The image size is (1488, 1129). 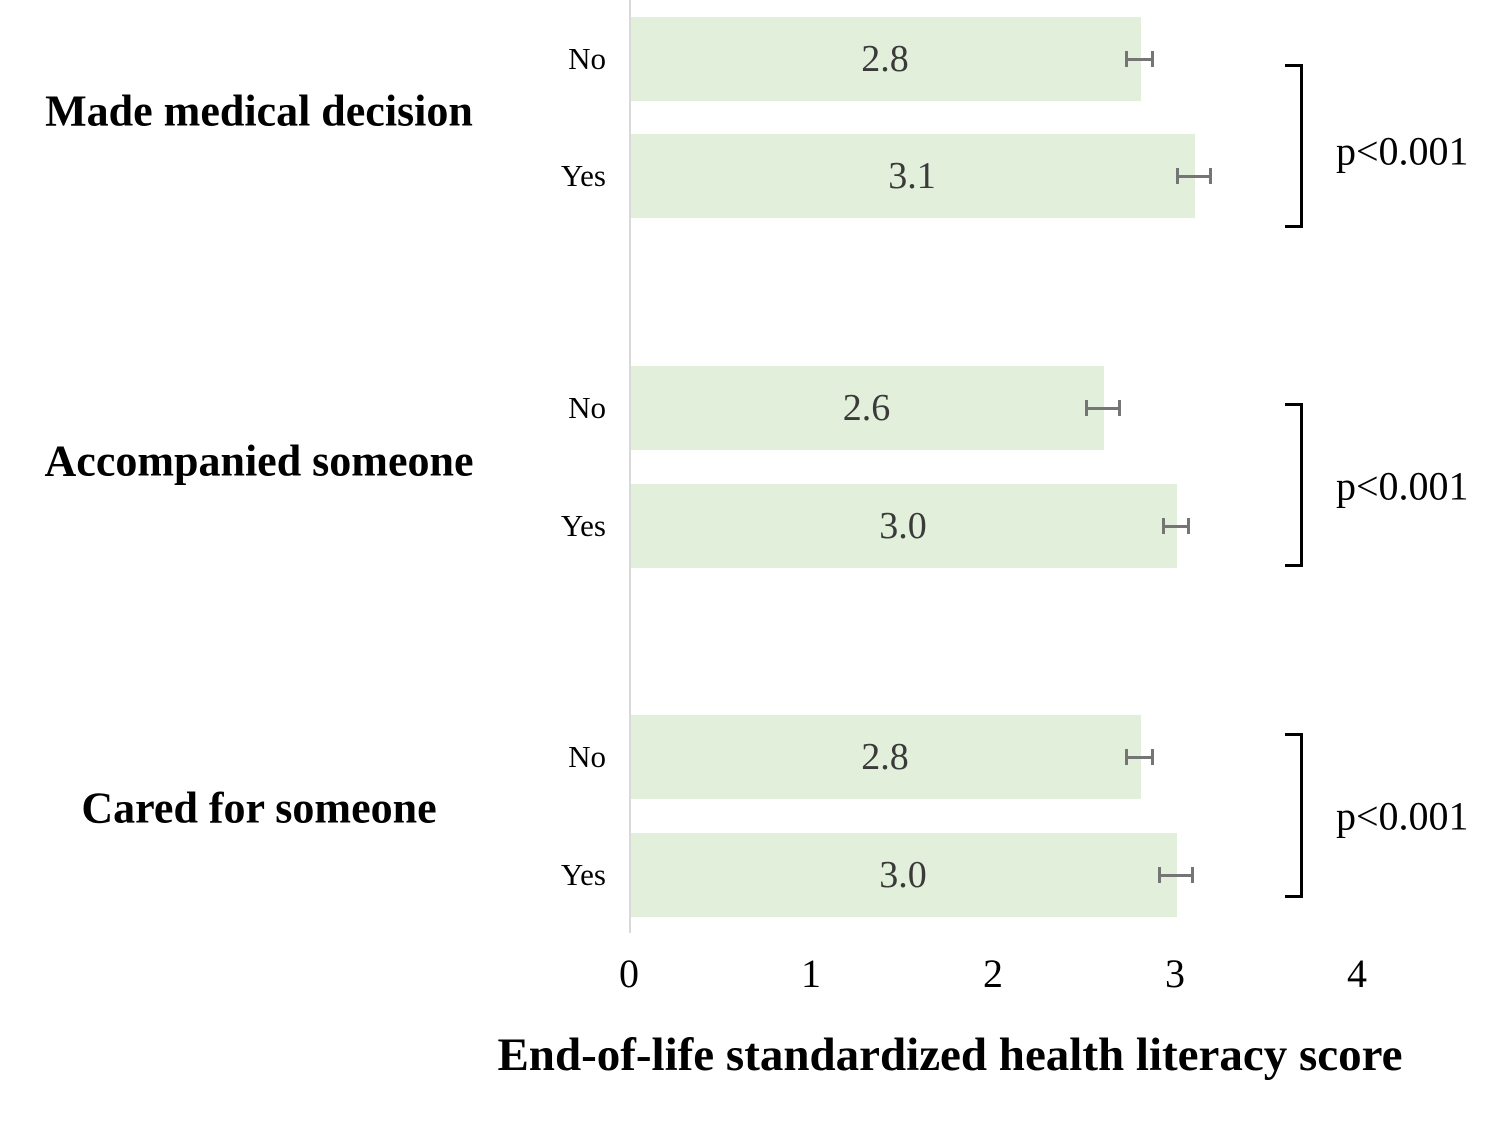 I want to click on x-tick-label: 1, so click(x=811, y=973).